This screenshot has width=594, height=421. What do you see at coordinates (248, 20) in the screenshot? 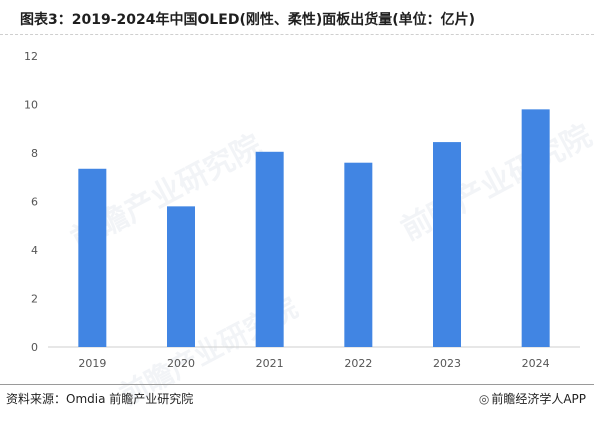
I see `chart-title: 图表3：2019-2024年中国OLED(刚性、柔性)面板出货量(单位：亿片)` at bounding box center [248, 20].